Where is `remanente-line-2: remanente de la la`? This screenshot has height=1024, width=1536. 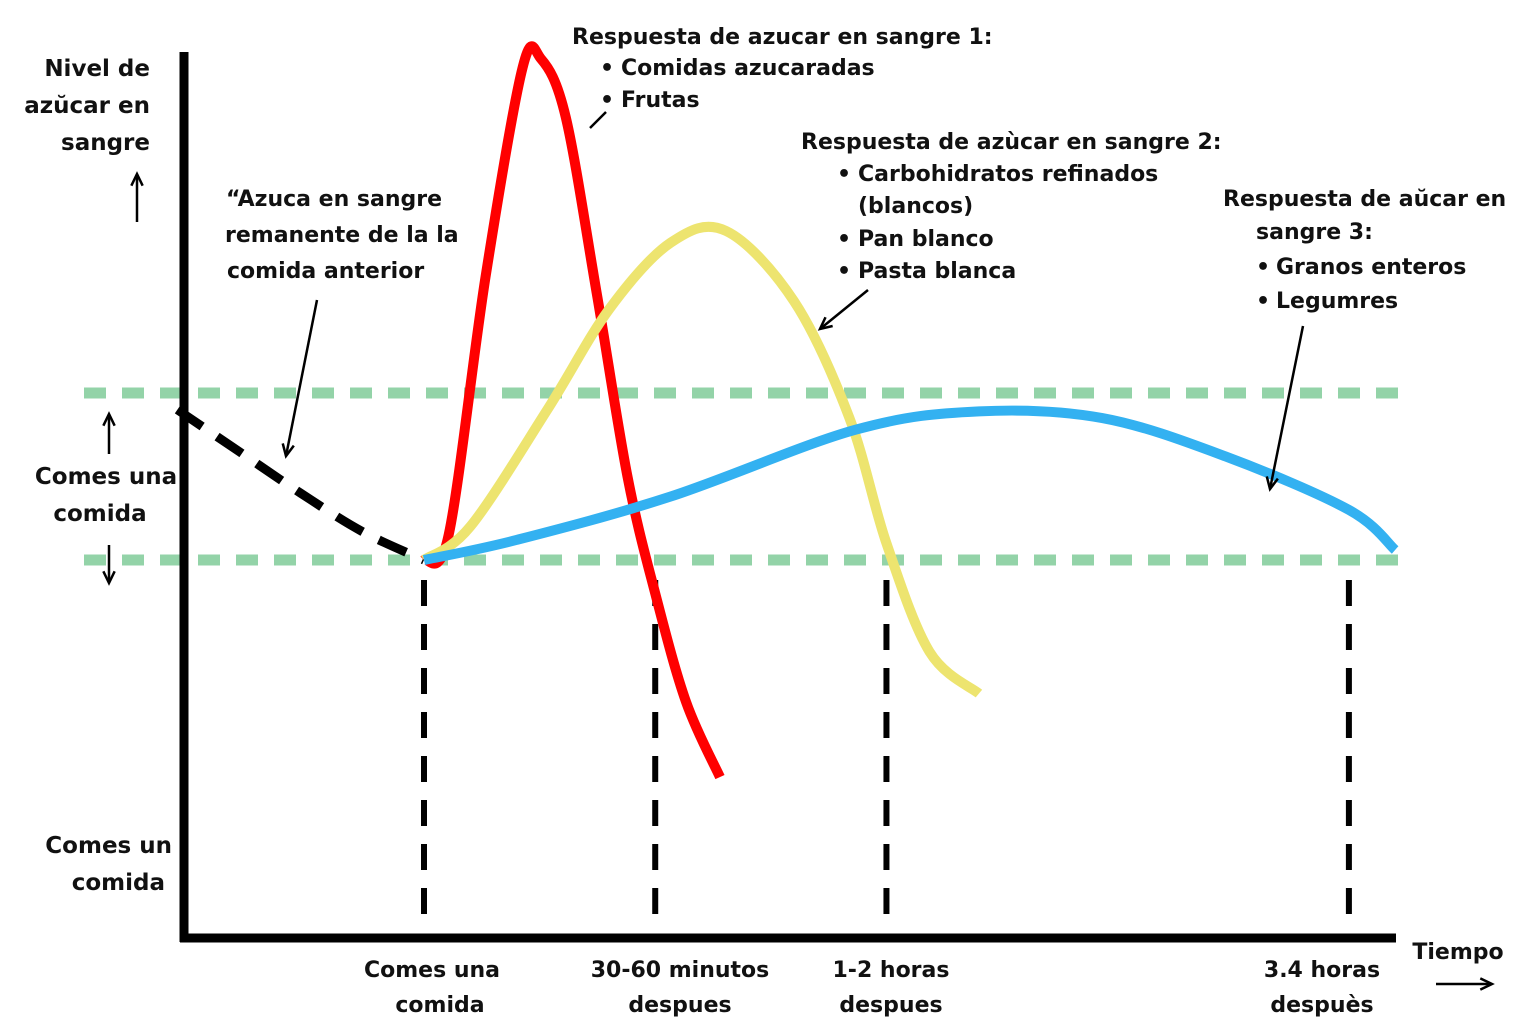 remanente-line-2: remanente de la la is located at coordinates (342, 235).